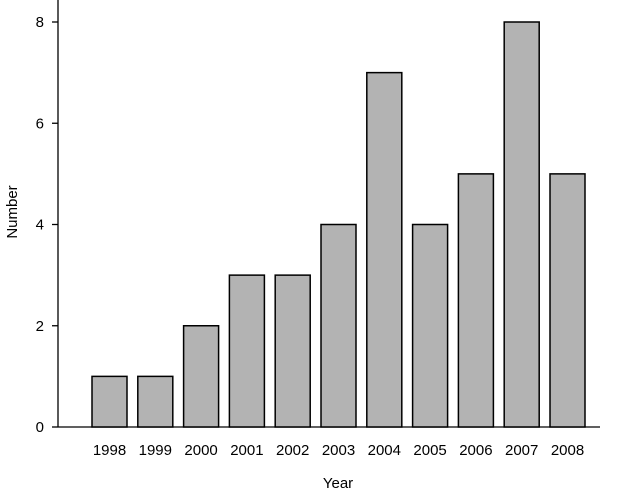 This screenshot has height=495, width=619. Describe the element at coordinates (475, 450) in the screenshot. I see `x-tick-label: 2006` at that location.